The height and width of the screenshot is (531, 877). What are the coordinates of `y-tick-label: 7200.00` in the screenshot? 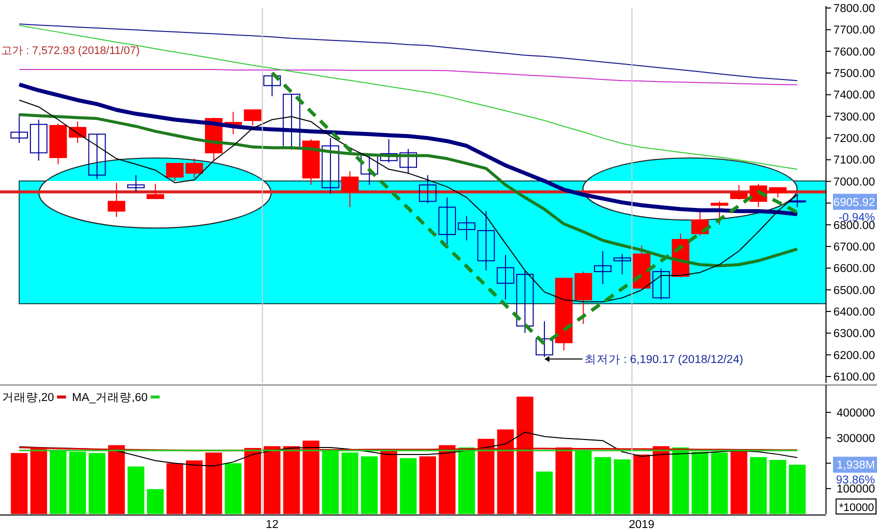 It's located at (854, 139).